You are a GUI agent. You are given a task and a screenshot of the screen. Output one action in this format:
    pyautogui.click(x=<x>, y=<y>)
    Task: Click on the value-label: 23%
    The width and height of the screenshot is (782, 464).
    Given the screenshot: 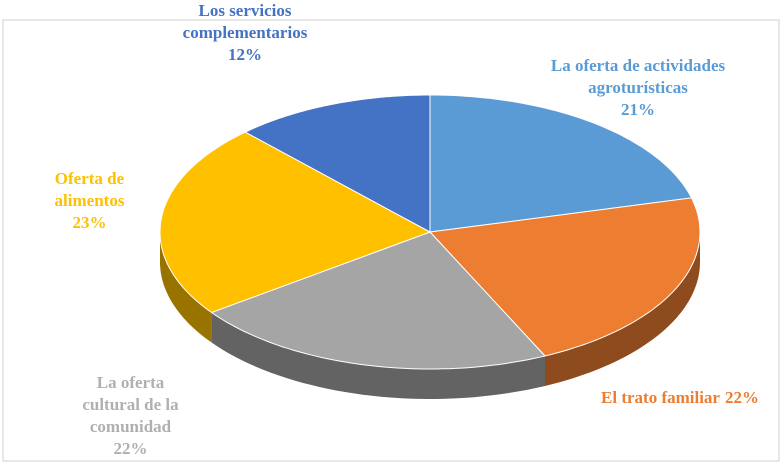 What is the action you would take?
    pyautogui.click(x=89, y=222)
    